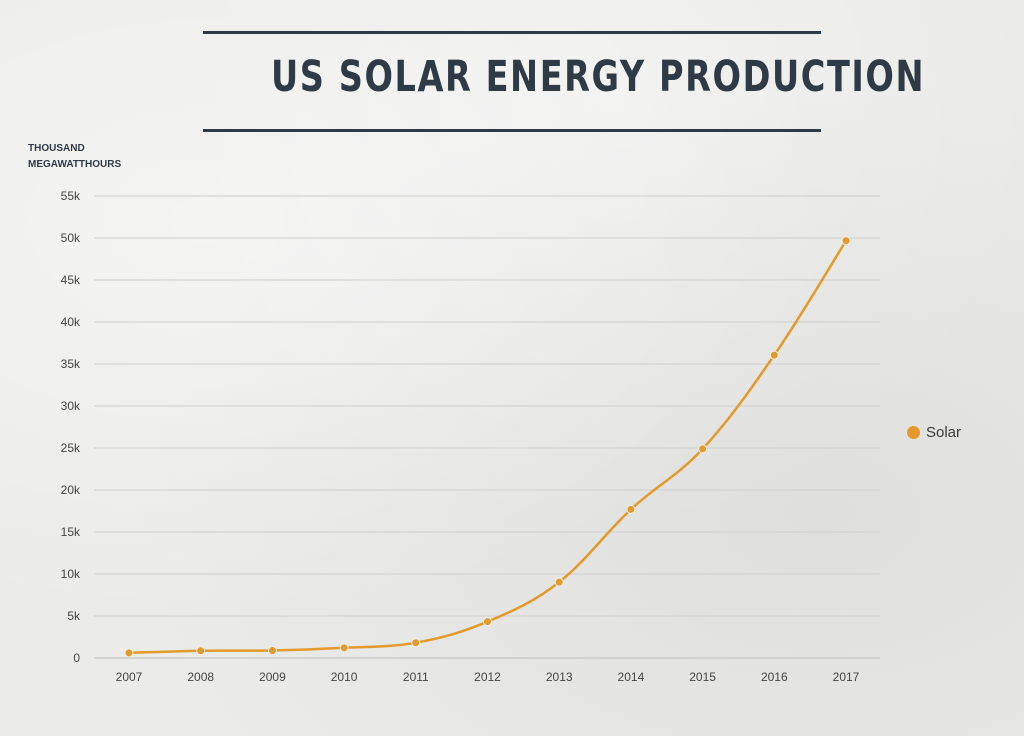 This screenshot has width=1024, height=736. What do you see at coordinates (631, 677) in the screenshot?
I see `x-tick-label: 2014` at bounding box center [631, 677].